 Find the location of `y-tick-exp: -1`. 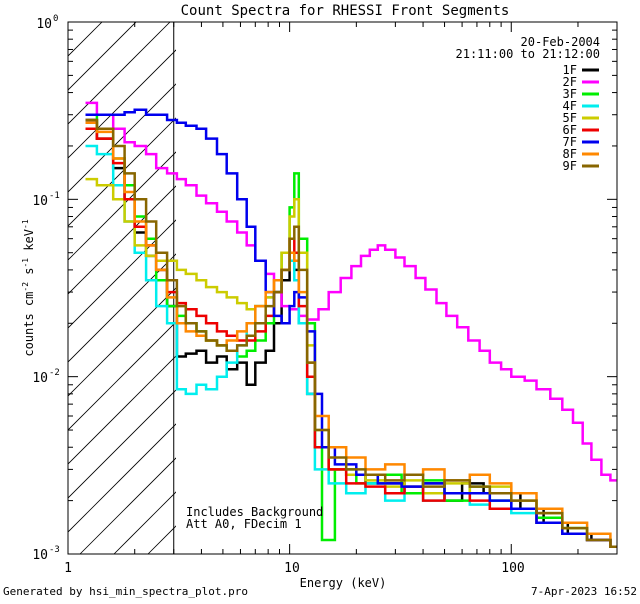

y-tick-exp: -1 is located at coordinates (54, 196).